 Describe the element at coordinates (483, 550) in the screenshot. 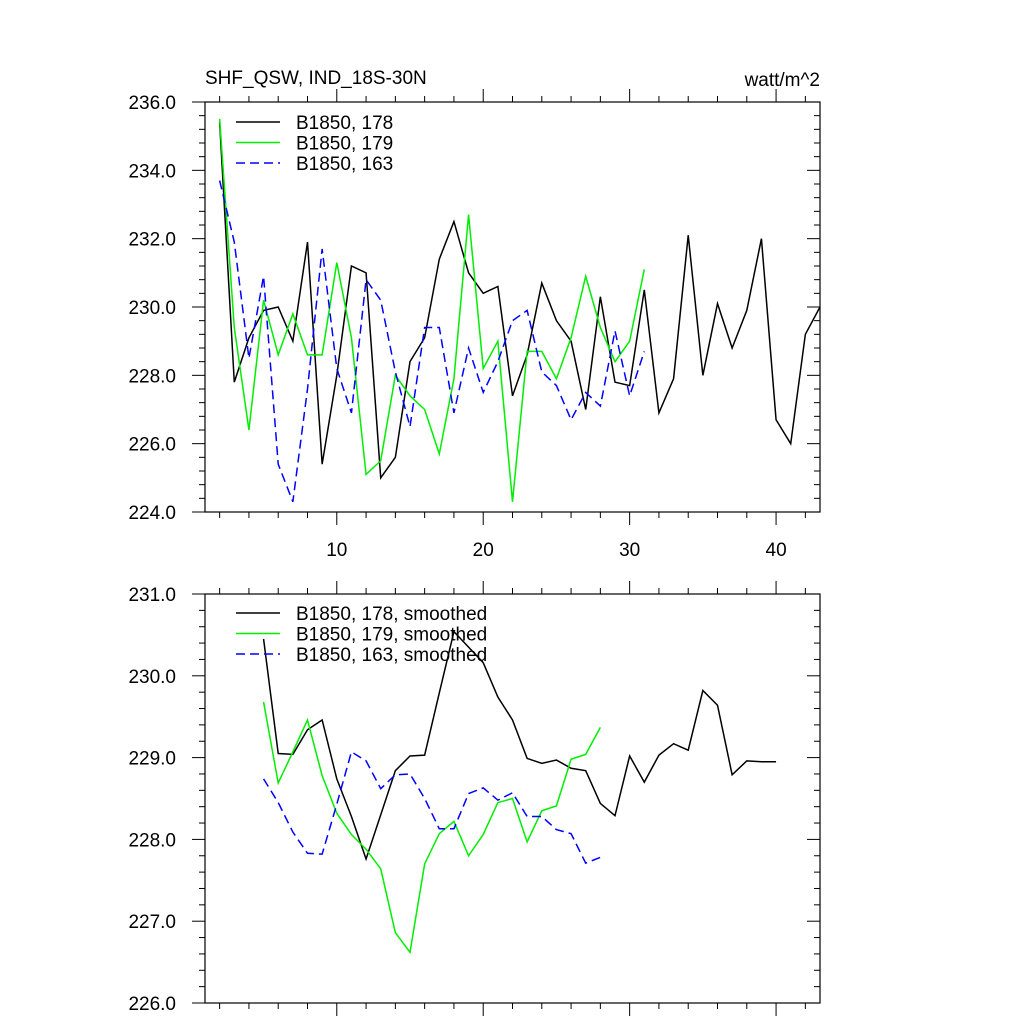

I see `x-tick-label: 20` at that location.